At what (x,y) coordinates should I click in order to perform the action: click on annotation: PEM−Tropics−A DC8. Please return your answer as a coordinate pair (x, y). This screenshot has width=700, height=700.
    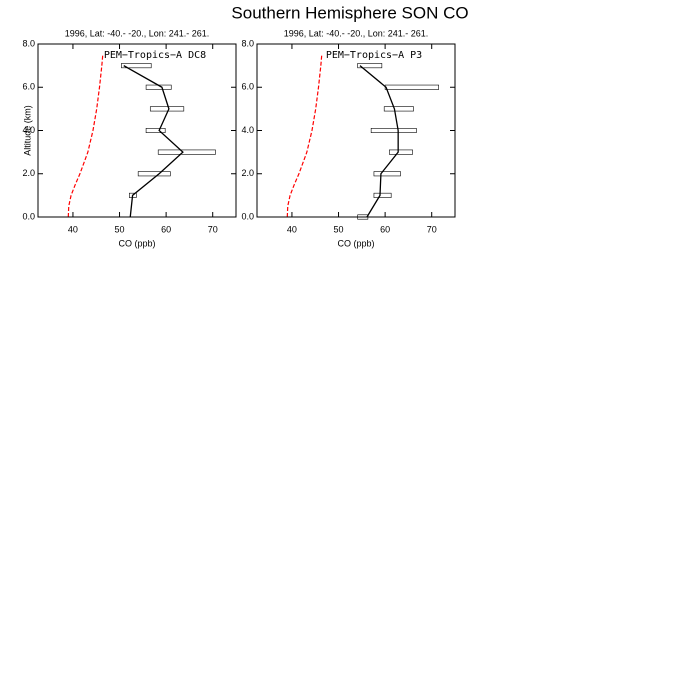
    Looking at the image, I should click on (155, 55).